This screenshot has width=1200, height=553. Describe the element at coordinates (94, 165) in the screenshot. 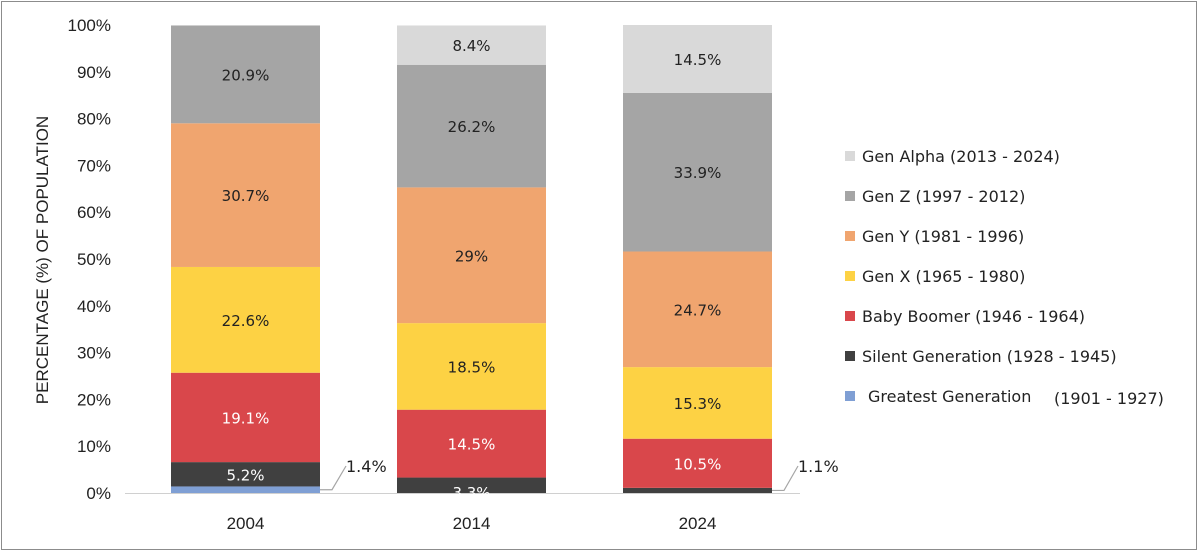

I see `y-tick-label: 70%` at that location.